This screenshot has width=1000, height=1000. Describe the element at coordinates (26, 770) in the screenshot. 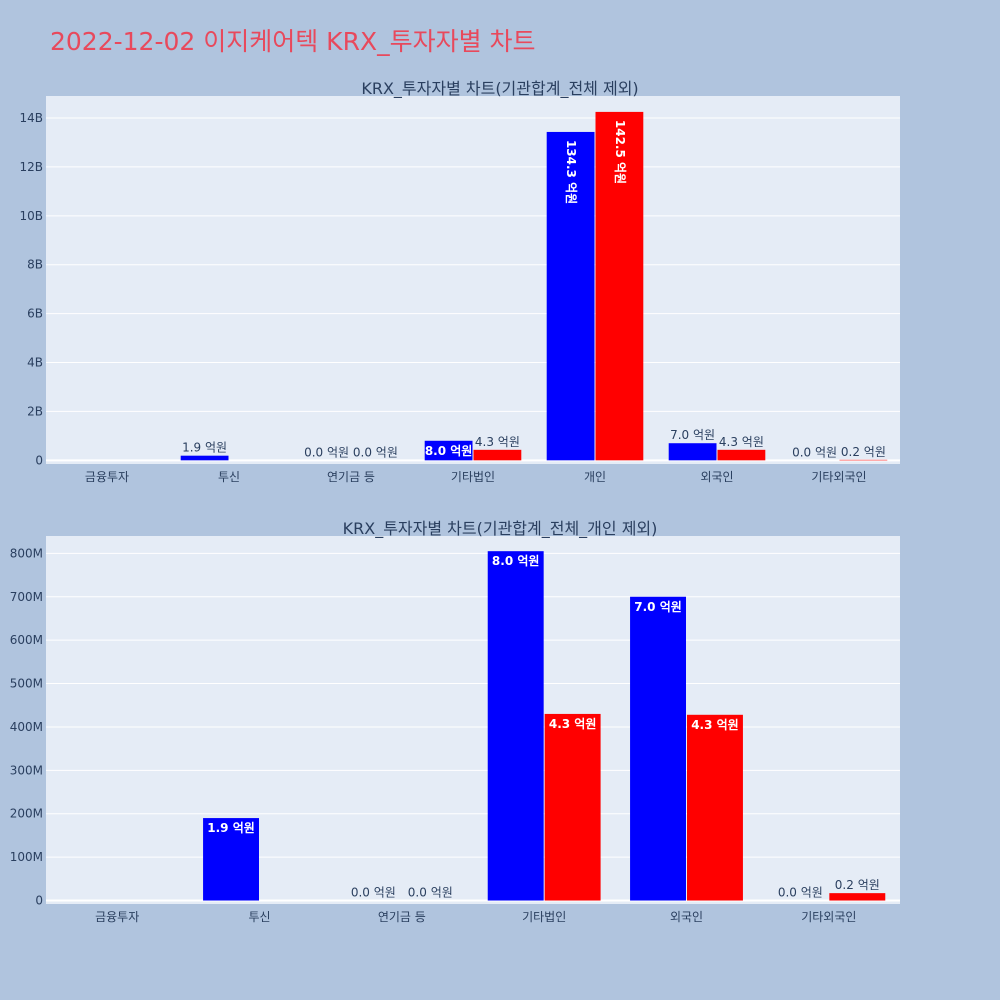

I see `y-tick-label: 300M` at that location.